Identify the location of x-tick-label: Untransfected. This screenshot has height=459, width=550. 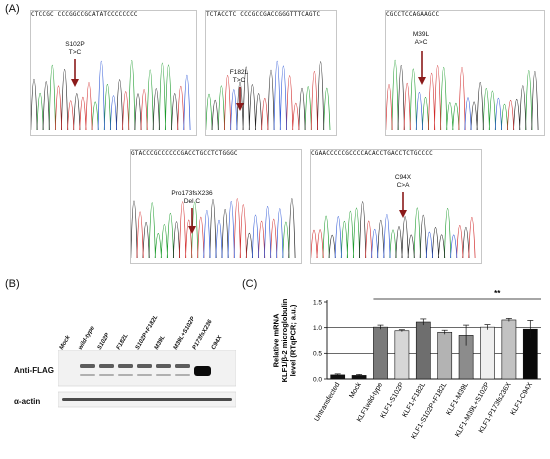
(328, 401).